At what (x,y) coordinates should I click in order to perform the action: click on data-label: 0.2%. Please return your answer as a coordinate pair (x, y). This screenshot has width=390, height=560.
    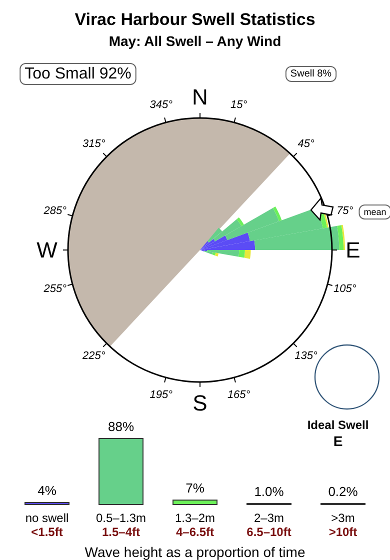
    Looking at the image, I should click on (343, 491).